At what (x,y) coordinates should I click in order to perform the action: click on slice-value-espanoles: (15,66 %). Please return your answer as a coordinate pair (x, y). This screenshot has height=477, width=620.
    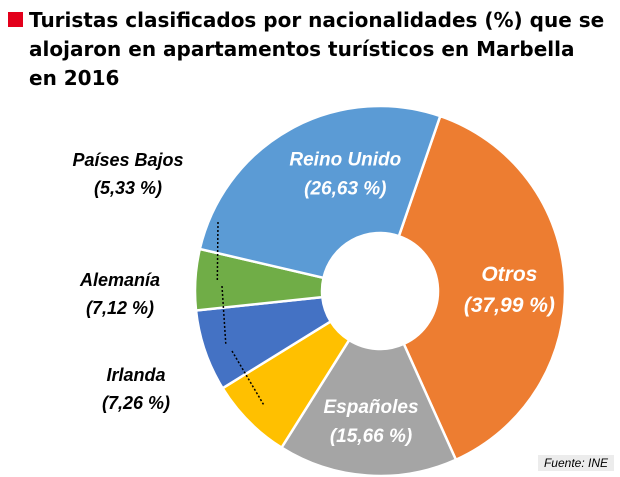
    Looking at the image, I should click on (371, 436).